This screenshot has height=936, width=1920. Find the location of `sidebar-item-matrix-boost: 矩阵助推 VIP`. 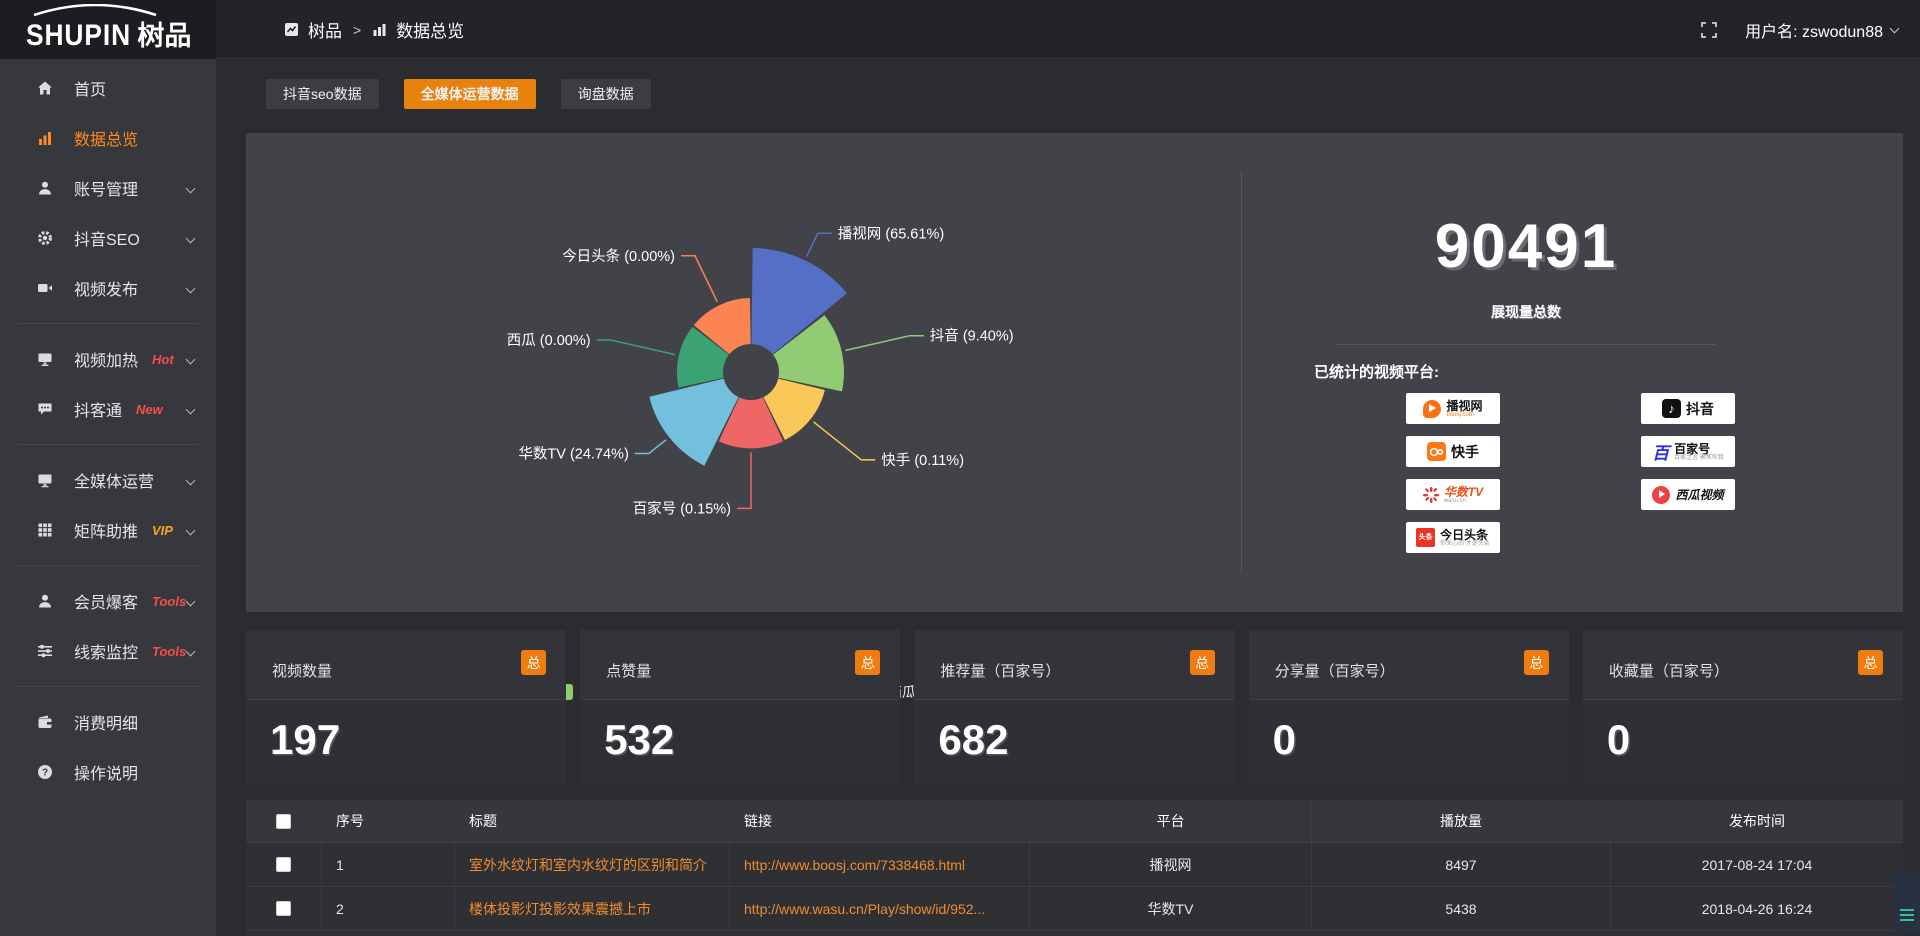

sidebar-item-matrix-boost: 矩阵助推 VIP is located at coordinates (108, 530).